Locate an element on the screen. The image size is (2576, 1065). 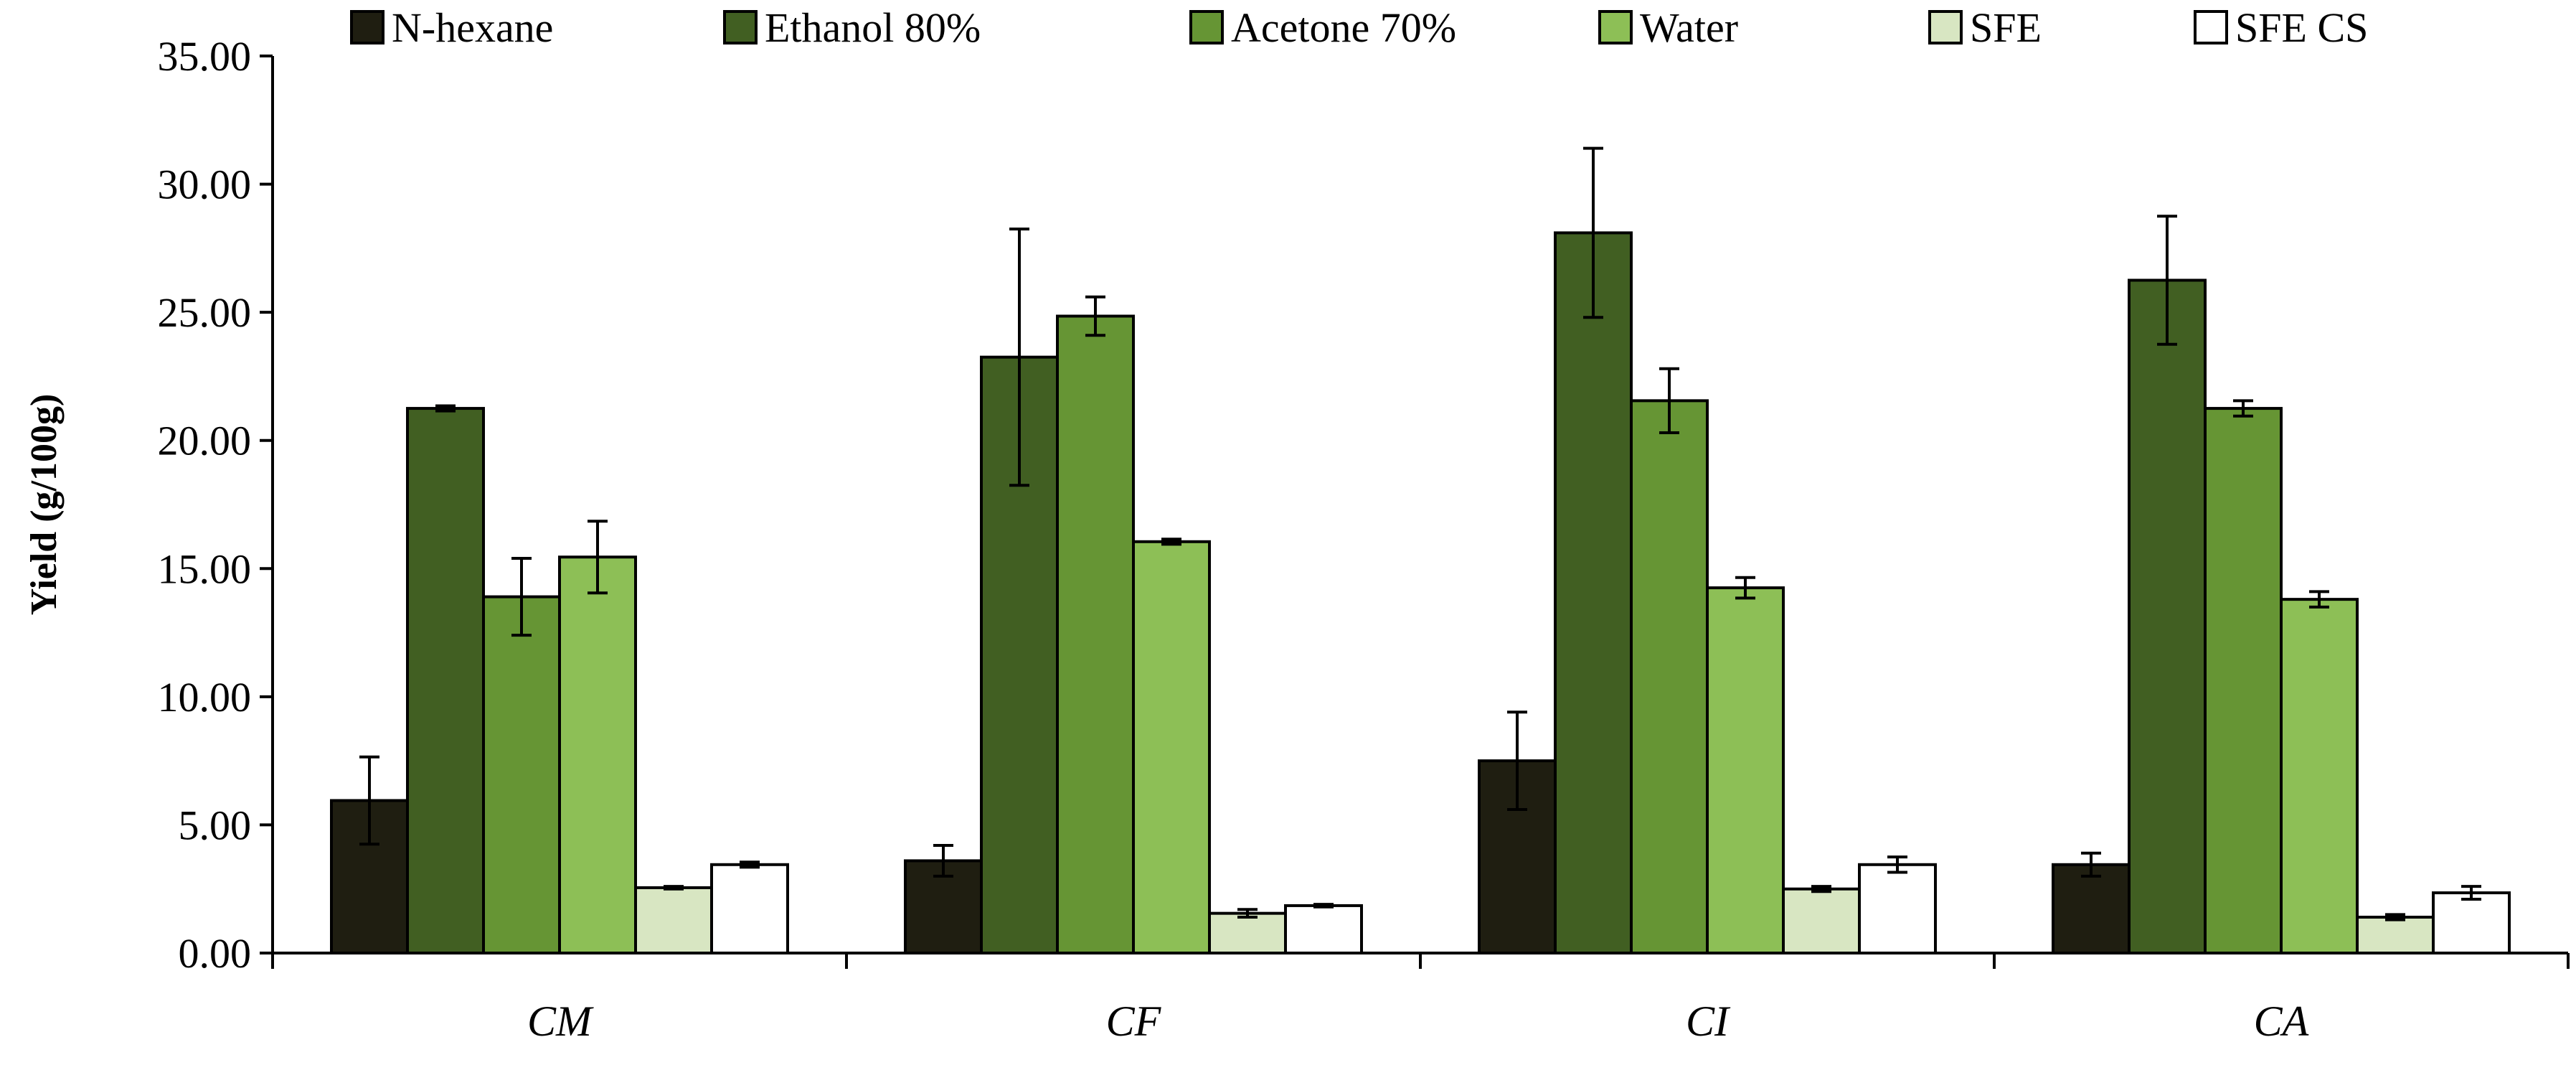
y-tick-label: 0.00 is located at coordinates (215, 953).